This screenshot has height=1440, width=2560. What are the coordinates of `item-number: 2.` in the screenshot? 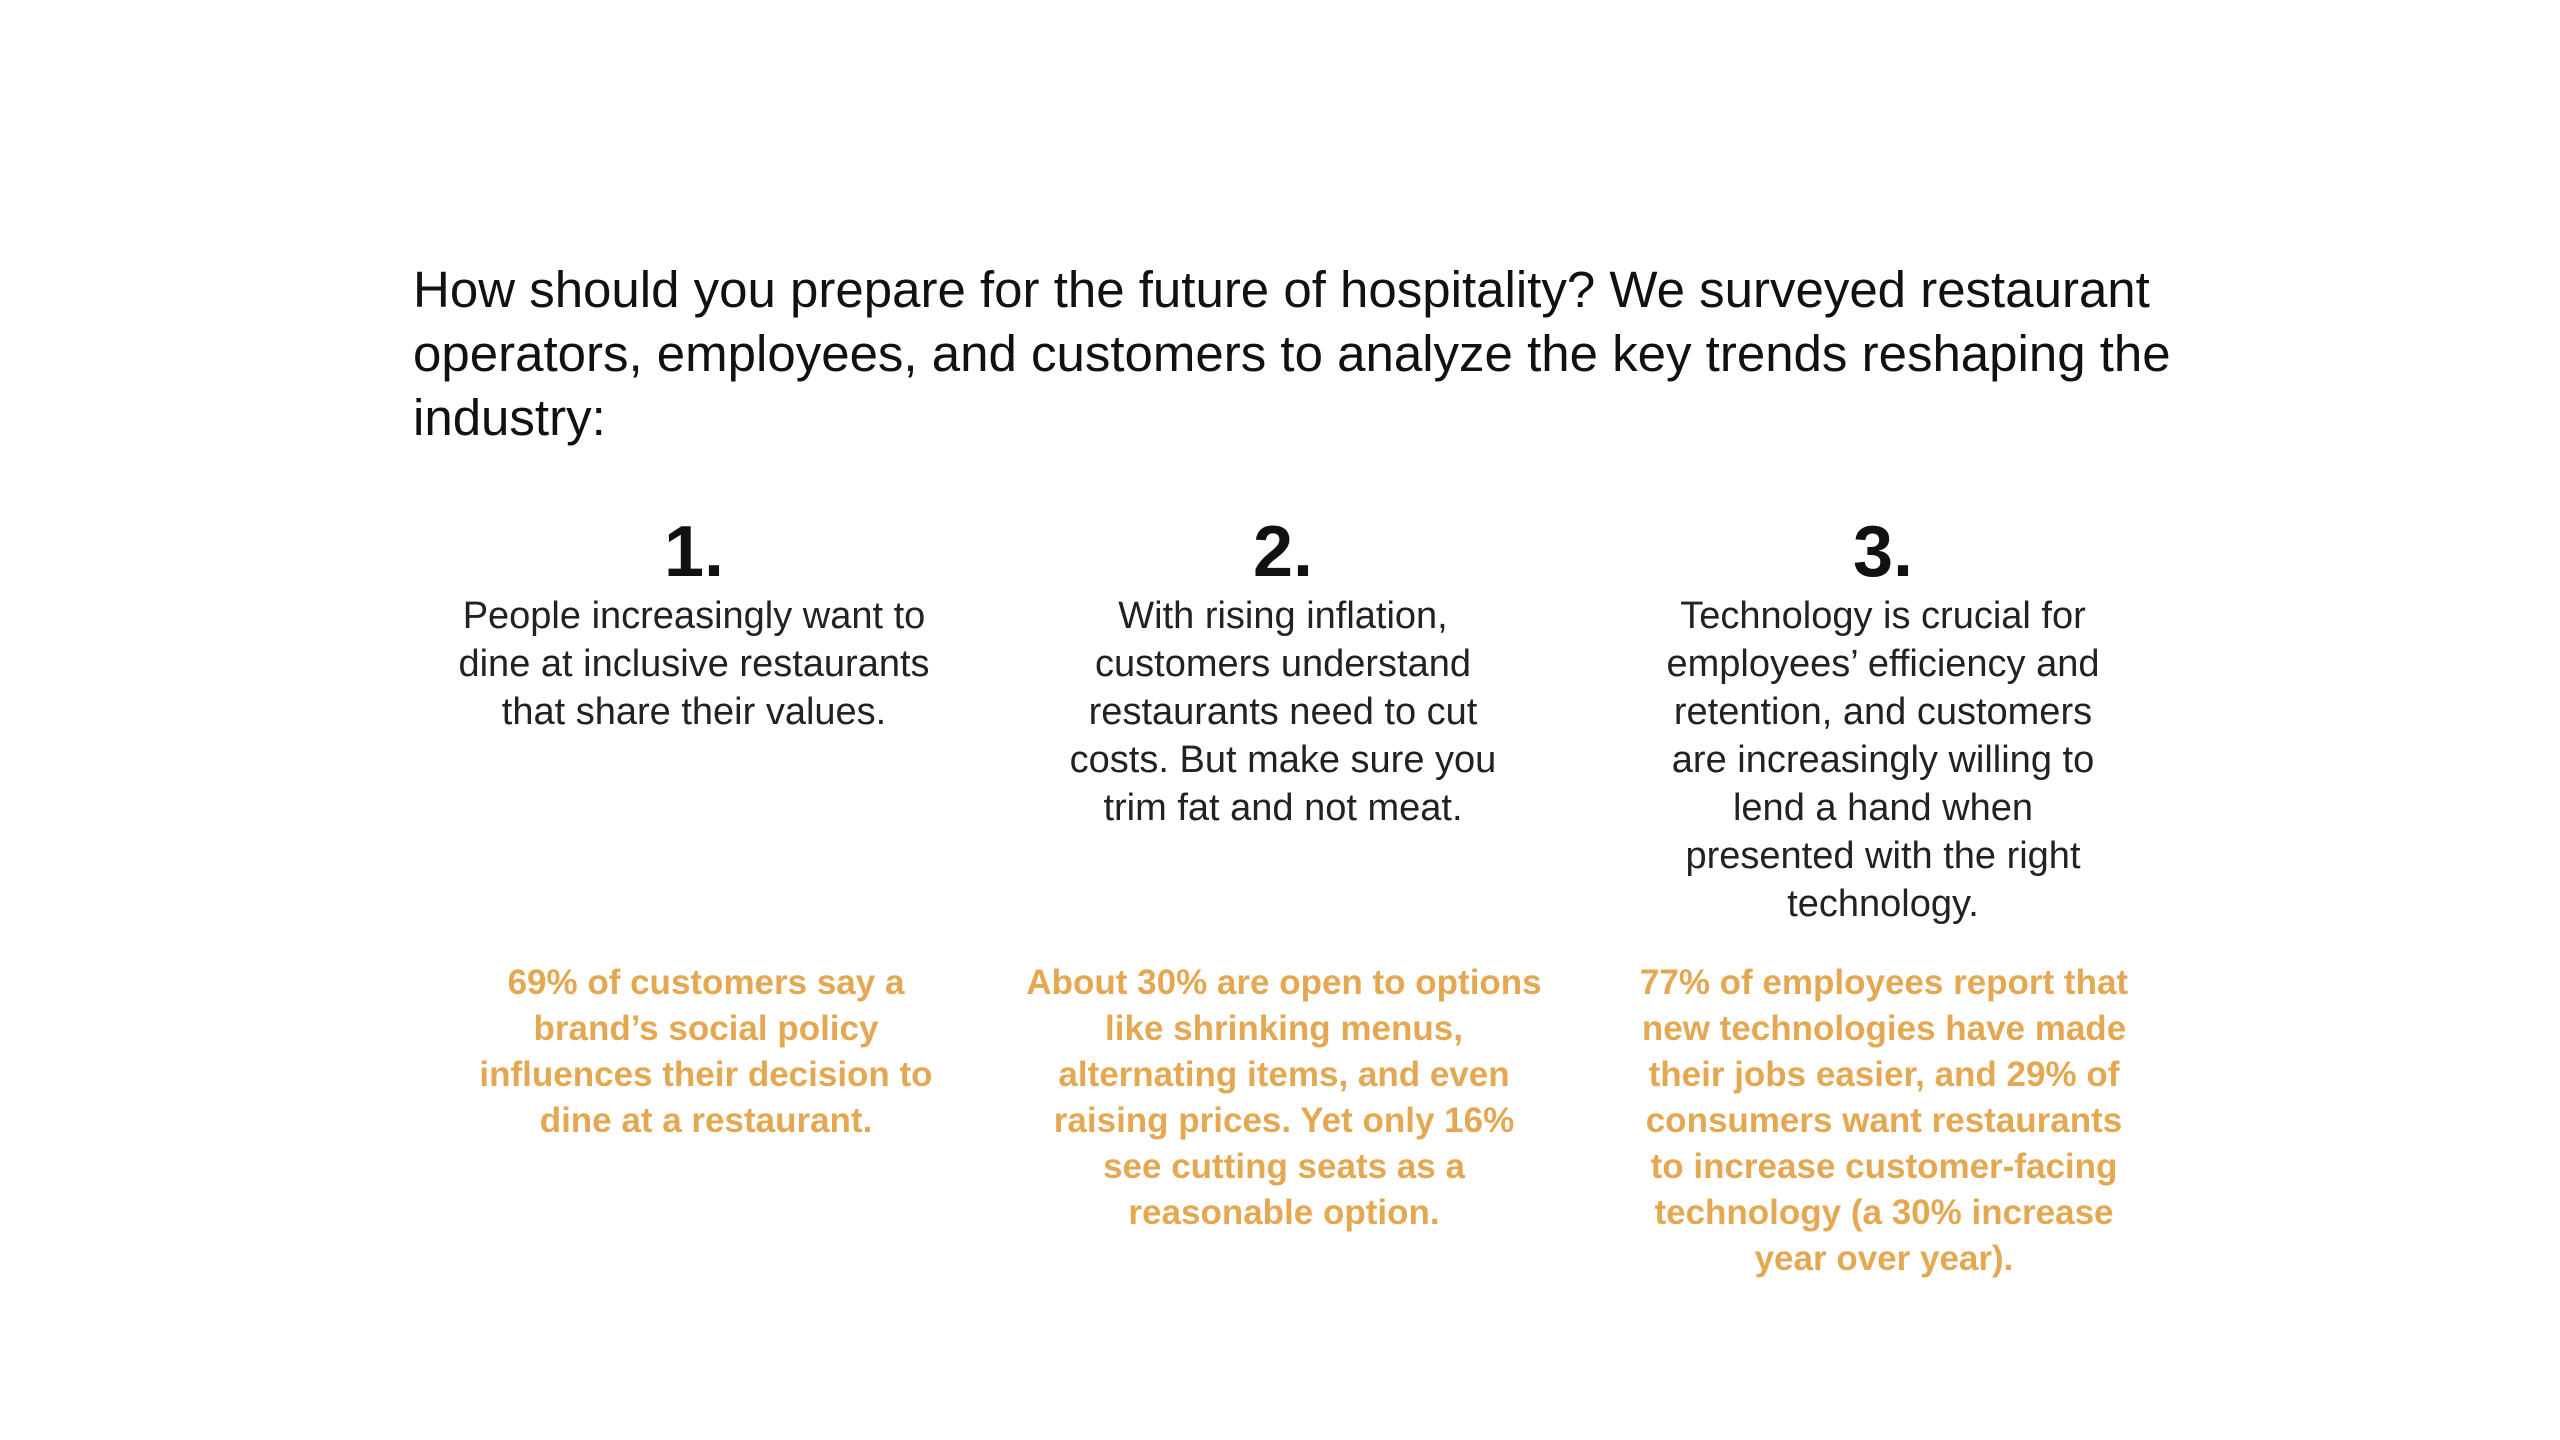 It's located at (1283, 552).